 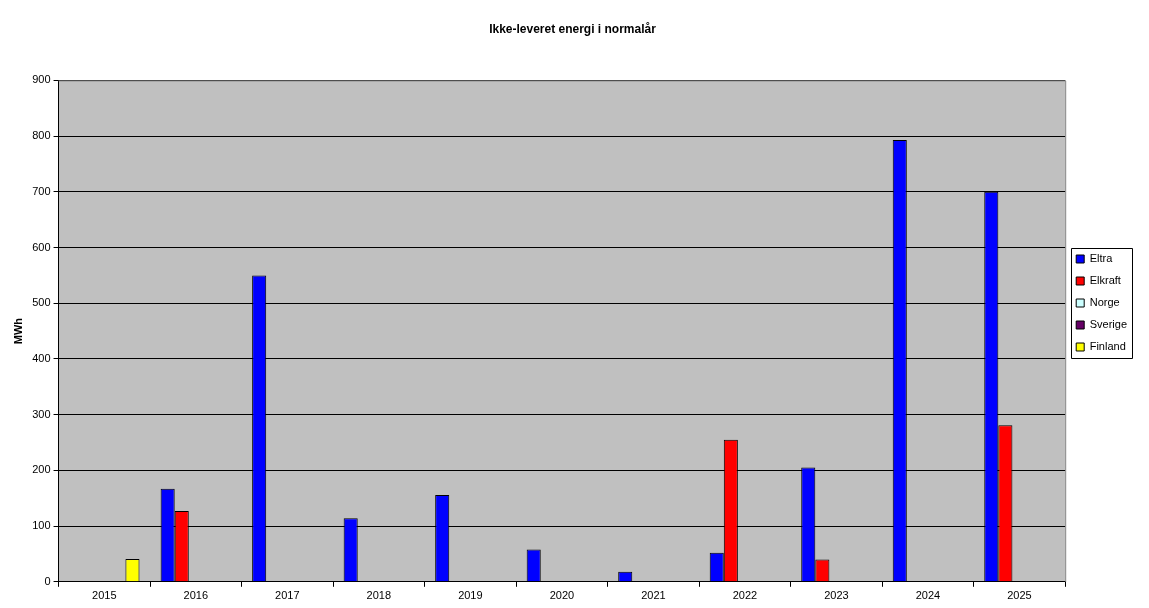 What do you see at coordinates (745, 595) in the screenshot?
I see `x-tick-label: 2022` at bounding box center [745, 595].